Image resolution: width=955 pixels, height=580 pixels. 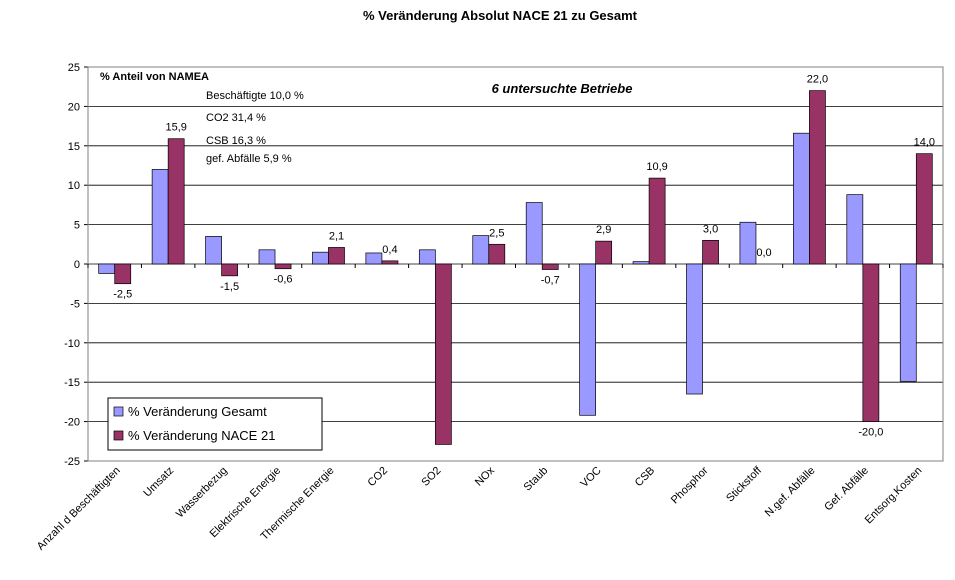 What do you see at coordinates (72, 344) in the screenshot?
I see `y-tick-label: -10` at bounding box center [72, 344].